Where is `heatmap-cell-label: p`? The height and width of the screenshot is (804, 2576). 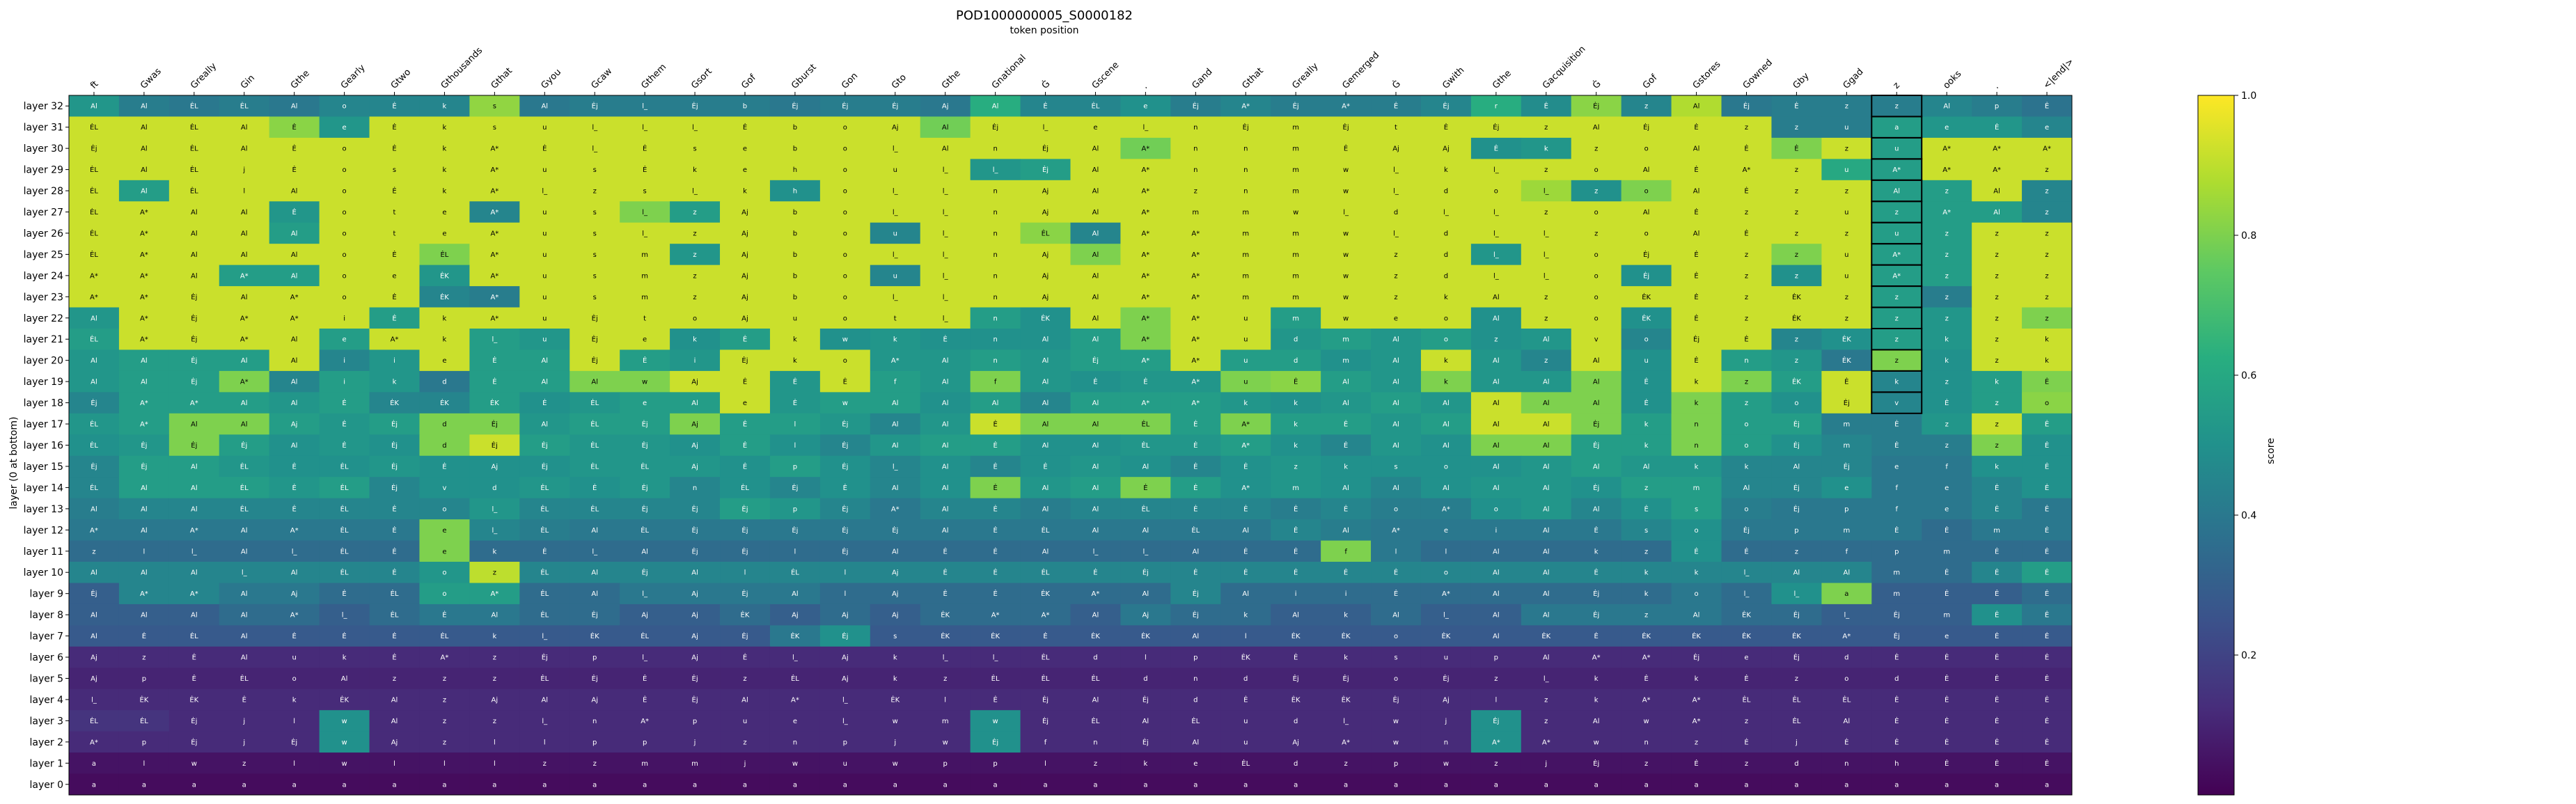
heatmap-cell-label: p is located at coordinates (144, 679).